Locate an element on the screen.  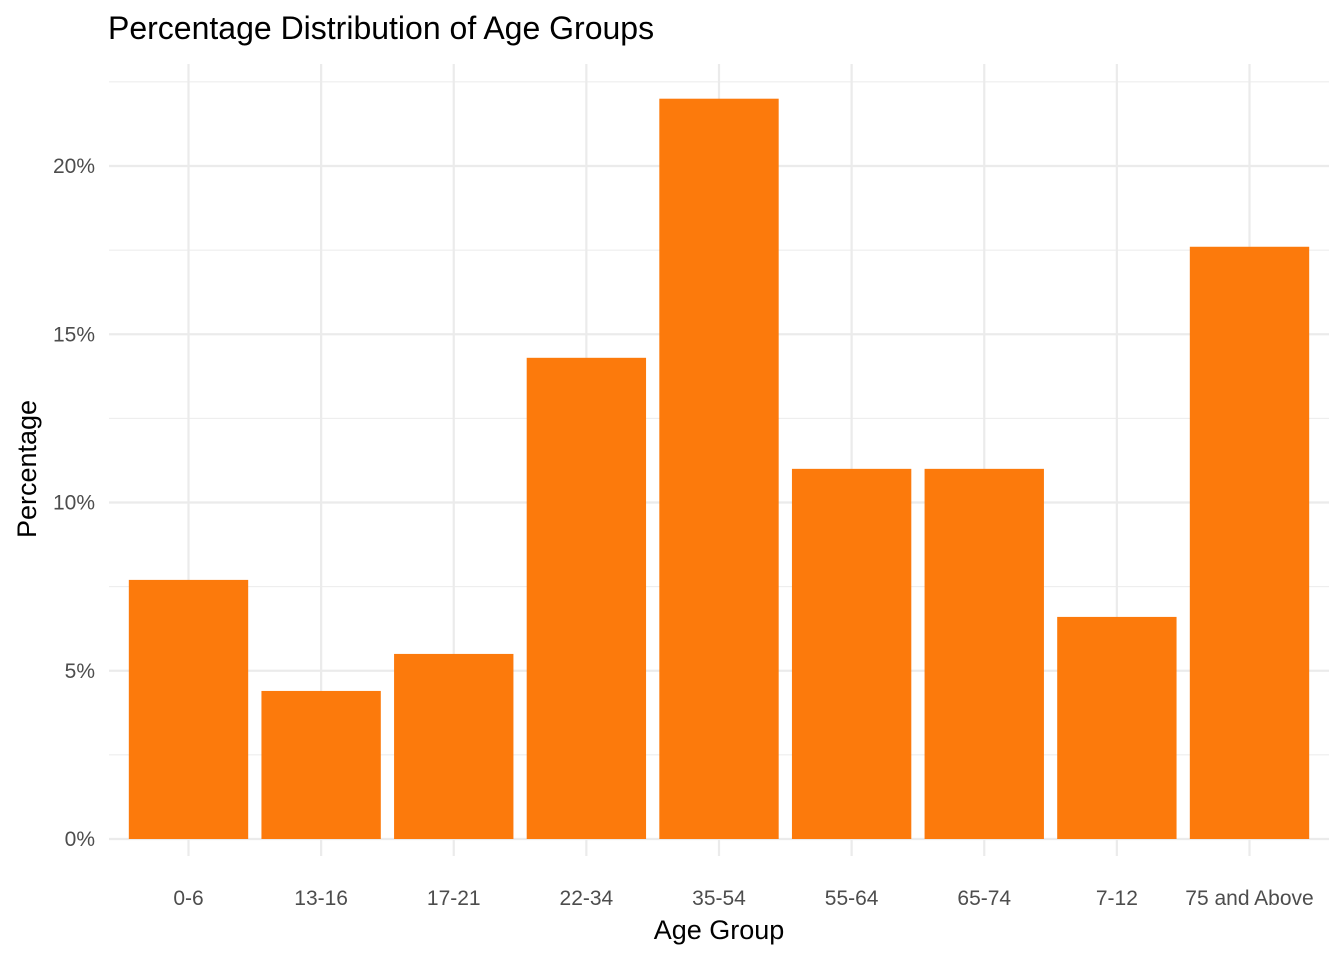
x-tick-label: 13-16 is located at coordinates (321, 898).